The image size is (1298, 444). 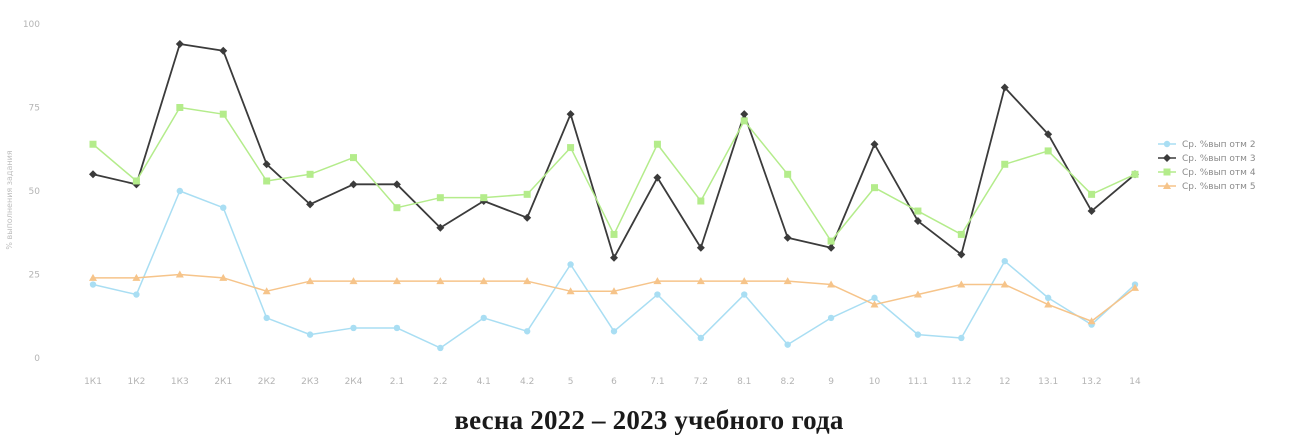 I want to click on x-tick-label: 2.1, so click(x=397, y=382).